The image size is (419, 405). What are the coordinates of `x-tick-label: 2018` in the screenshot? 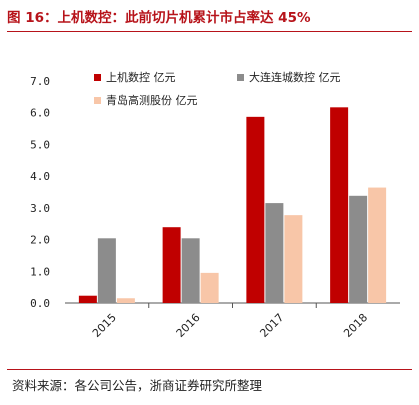 It's located at (355, 325).